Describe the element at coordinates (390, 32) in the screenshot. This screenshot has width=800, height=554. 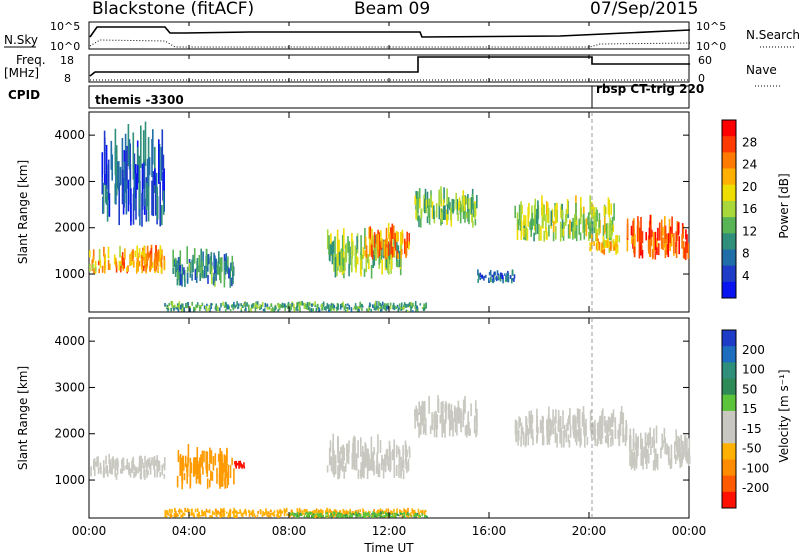
I see `nsky-line` at that location.